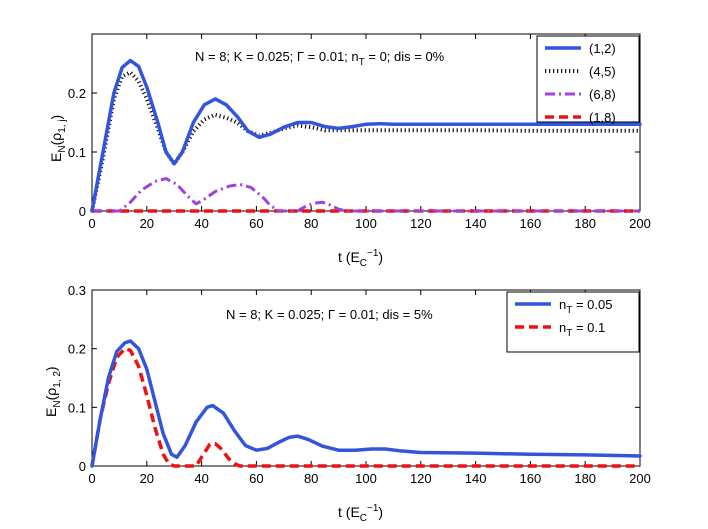  I want to click on top-legend-label: (1,2), so click(602, 48).